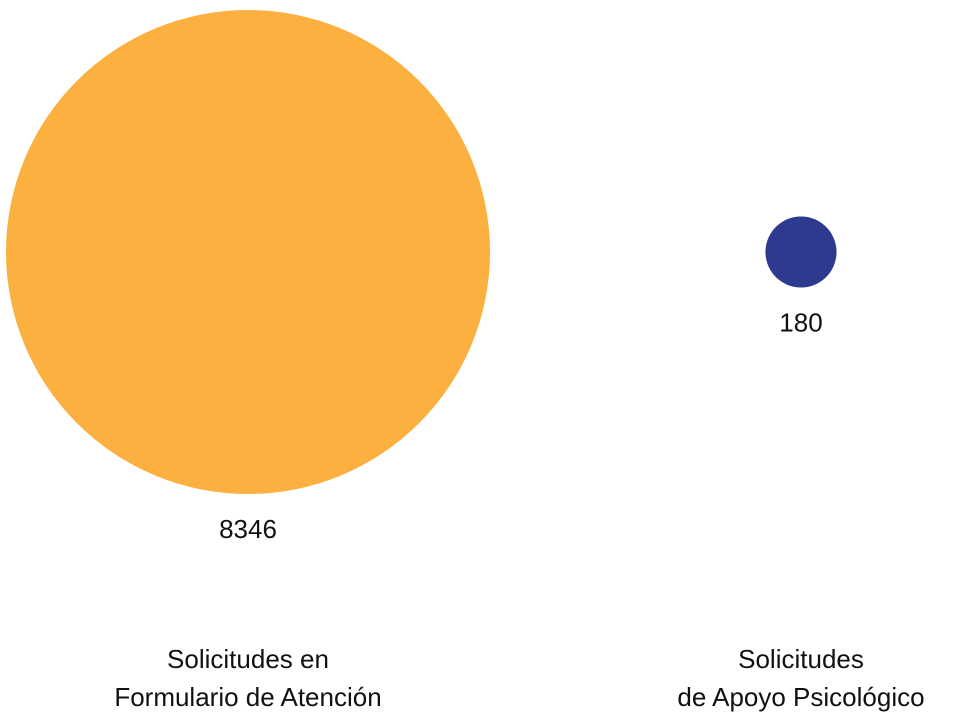  I want to click on value-label: 8346, so click(248, 529).